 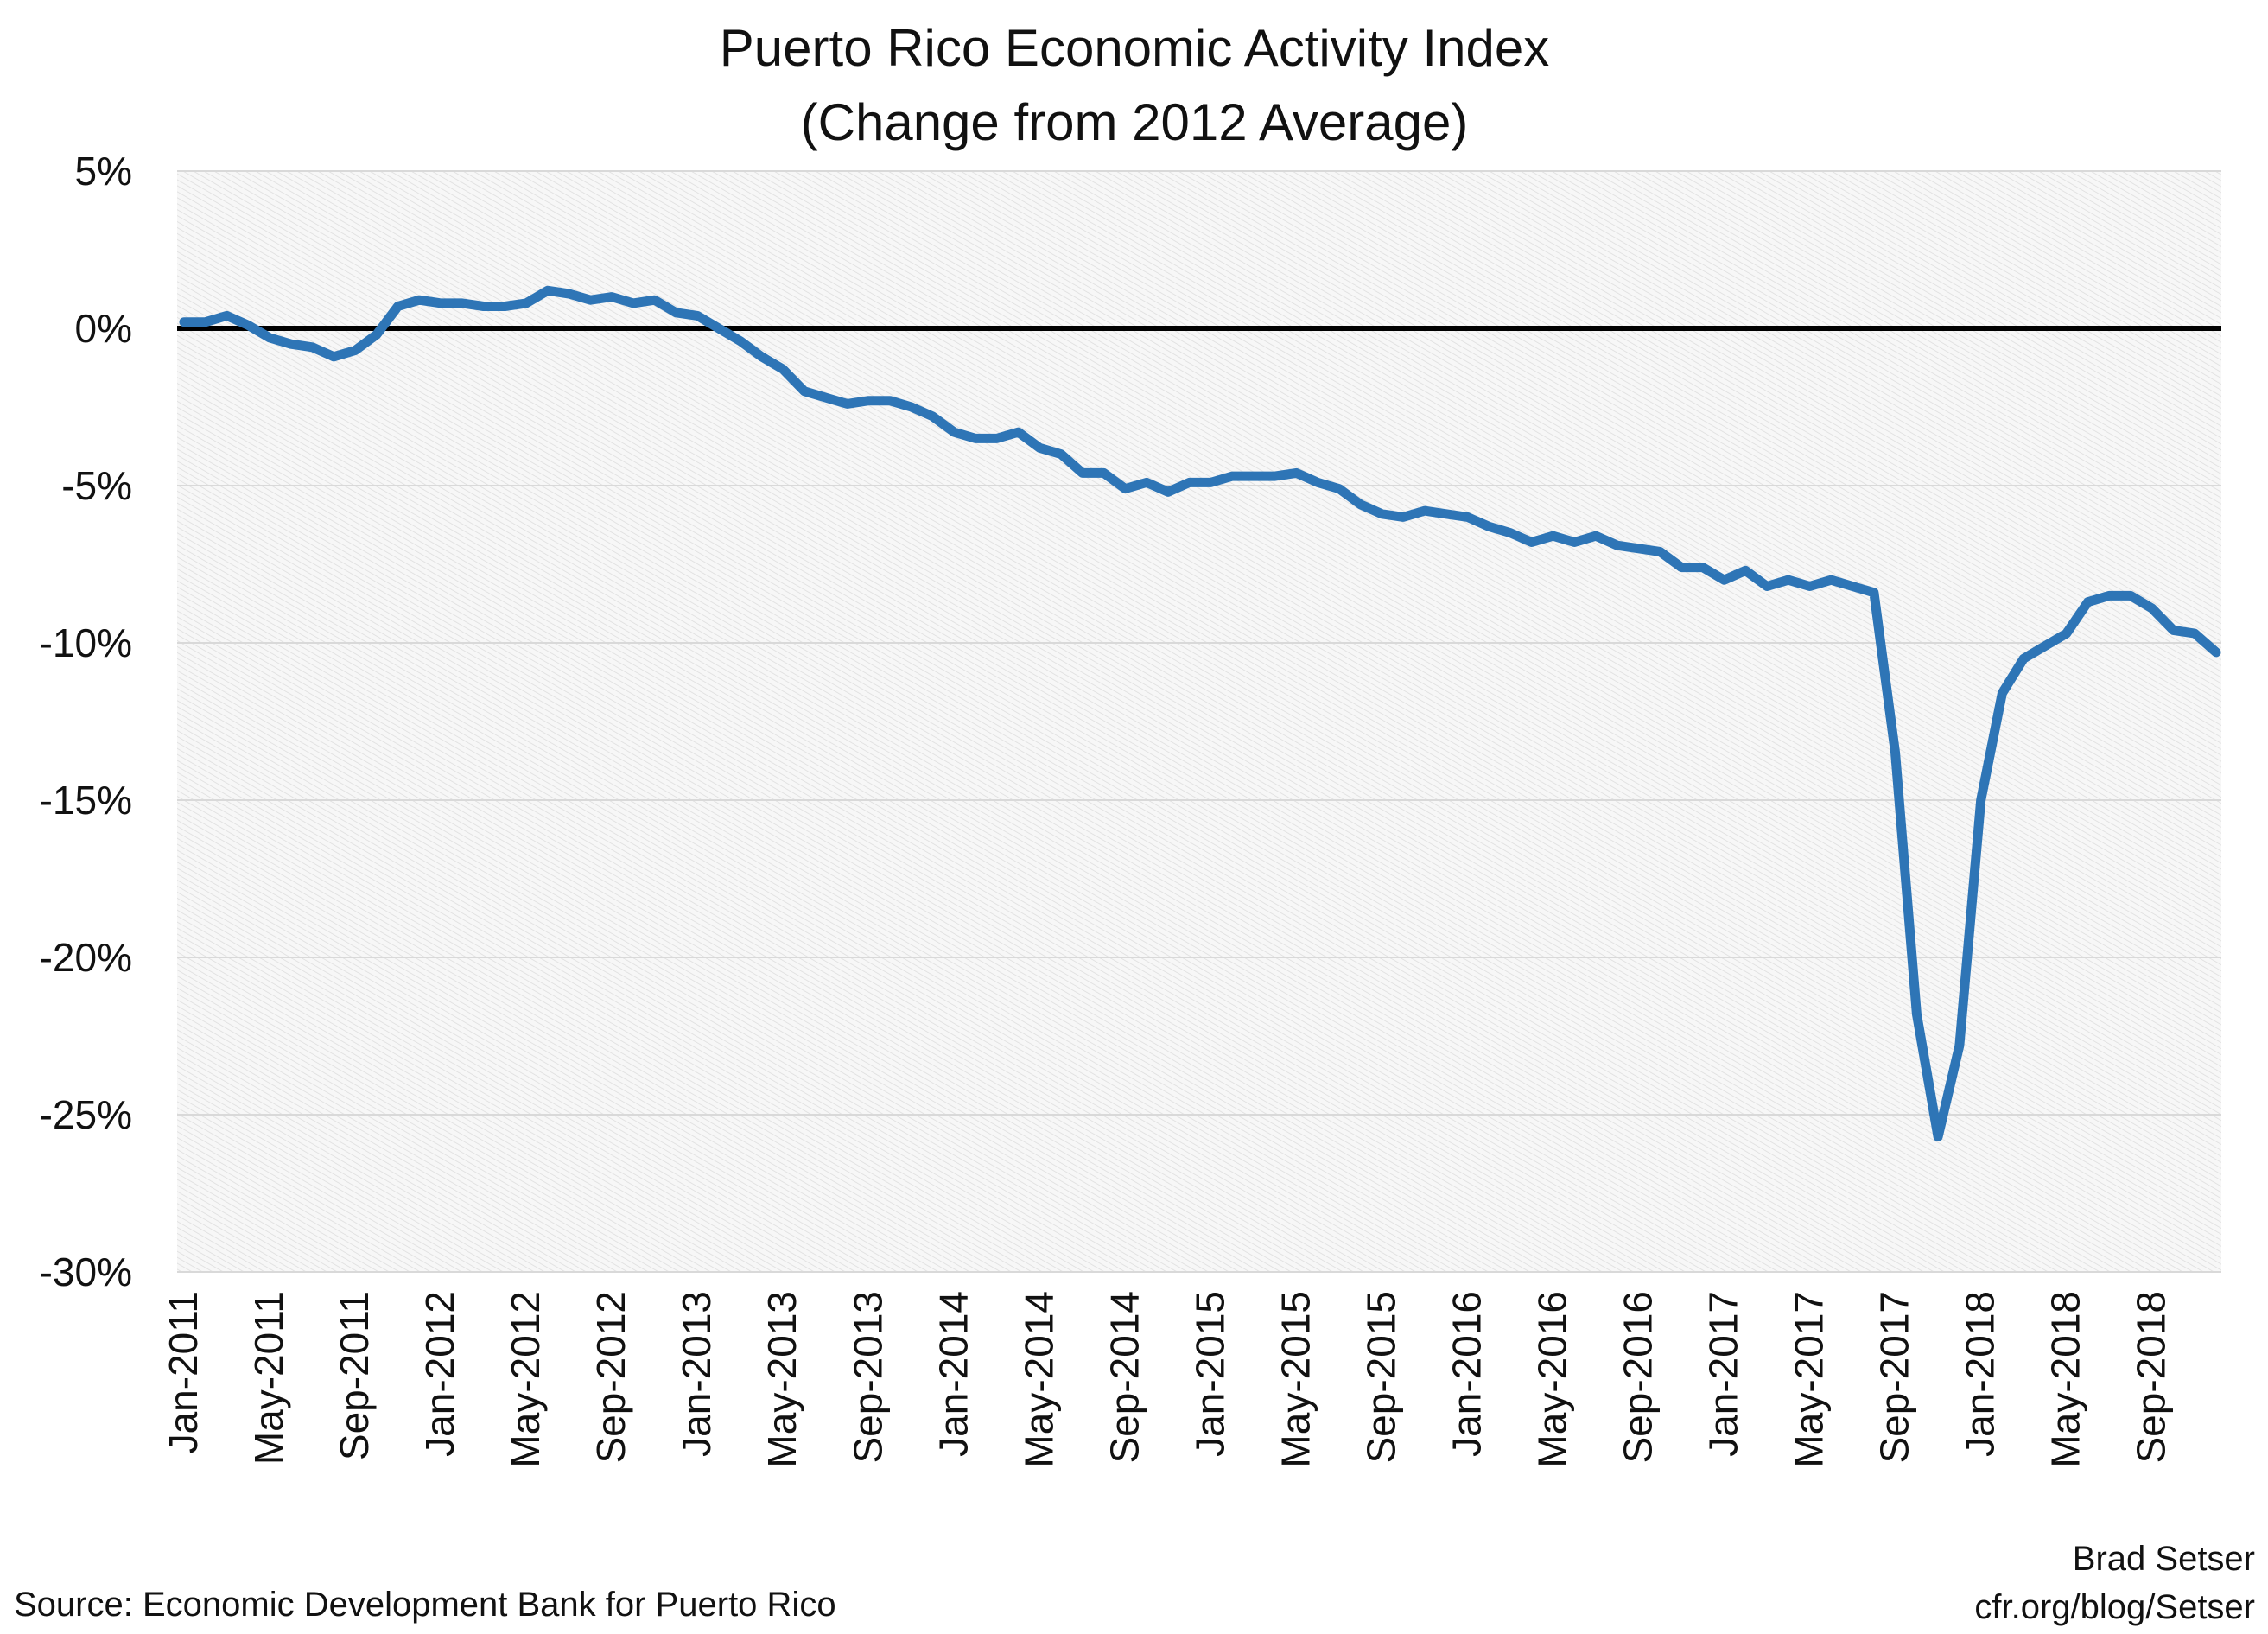 I want to click on x-tick-label: Jan-2011, so click(x=183, y=1372).